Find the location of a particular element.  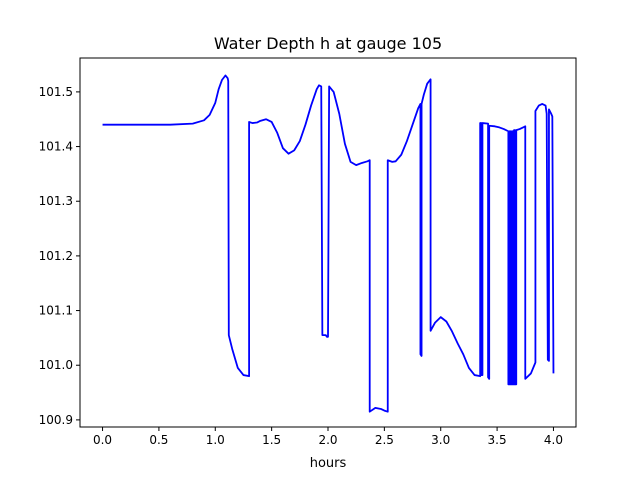

x-tick-label: 1.5 is located at coordinates (271, 440).